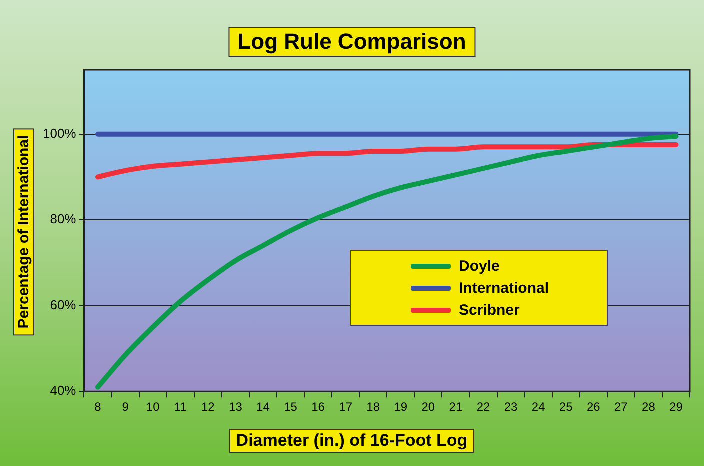 Image resolution: width=704 pixels, height=466 pixels. I want to click on x-axis-title: Diameter (in.) of 16-Foot Log, so click(352, 441).